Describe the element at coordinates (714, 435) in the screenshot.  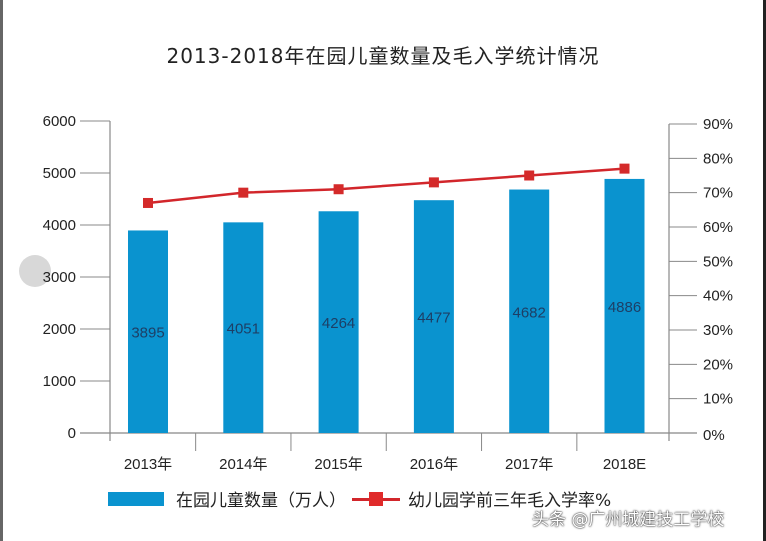
I see `right-tick-label: 0%` at that location.